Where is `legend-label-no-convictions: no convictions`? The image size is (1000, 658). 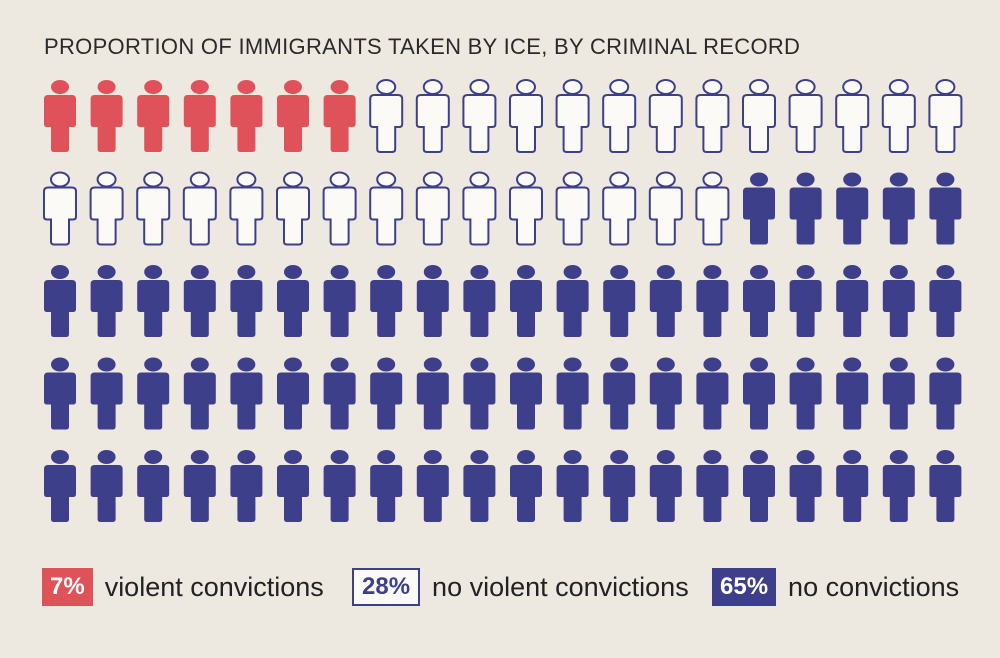
legend-label-no-convictions: no convictions is located at coordinates (874, 586).